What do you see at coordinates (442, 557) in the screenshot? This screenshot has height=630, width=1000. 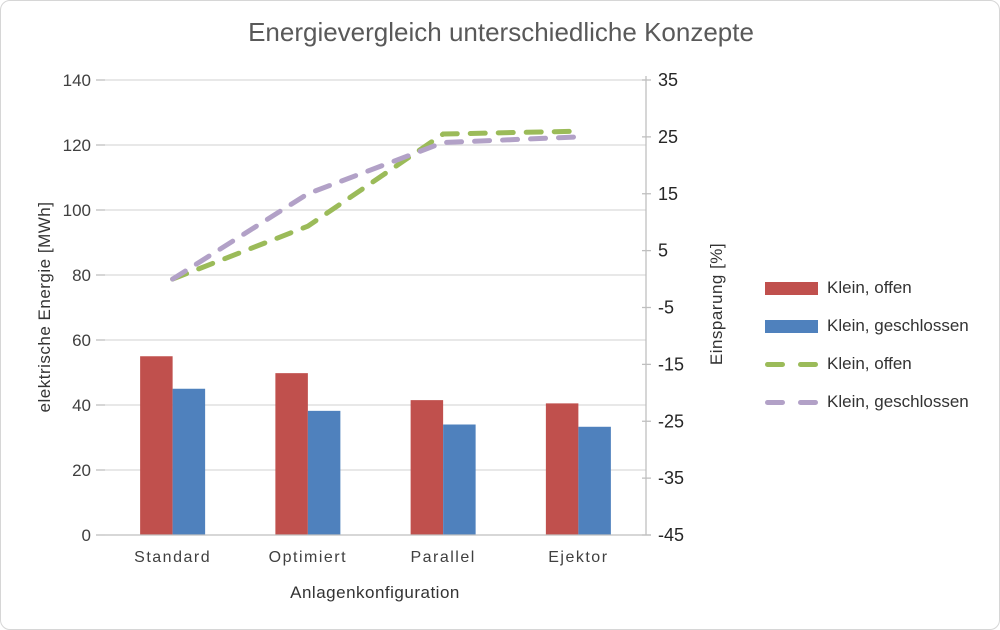 I see `x-axis-category-label: Parallel` at bounding box center [442, 557].